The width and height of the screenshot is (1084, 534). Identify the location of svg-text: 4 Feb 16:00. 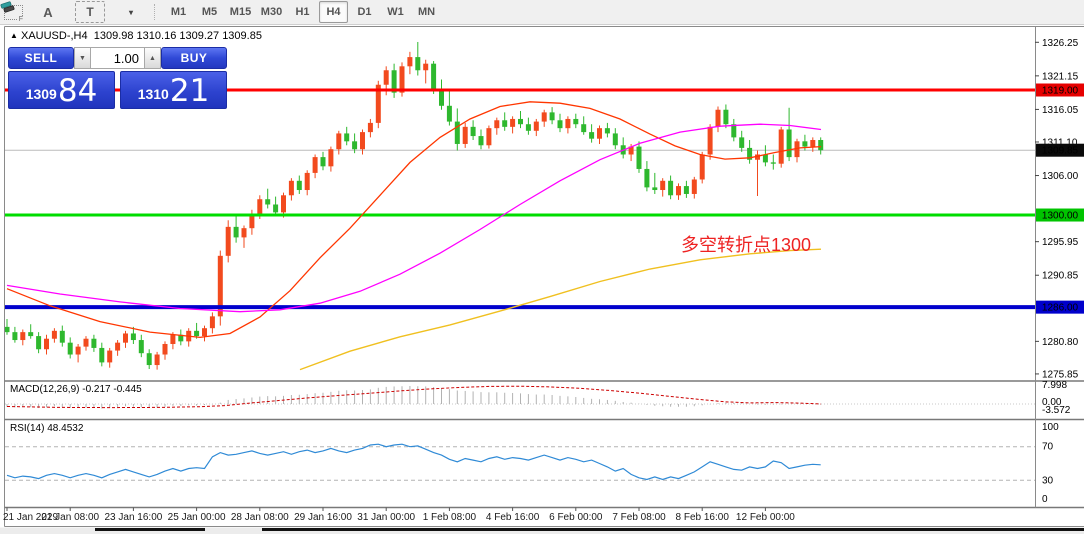
(513, 517).